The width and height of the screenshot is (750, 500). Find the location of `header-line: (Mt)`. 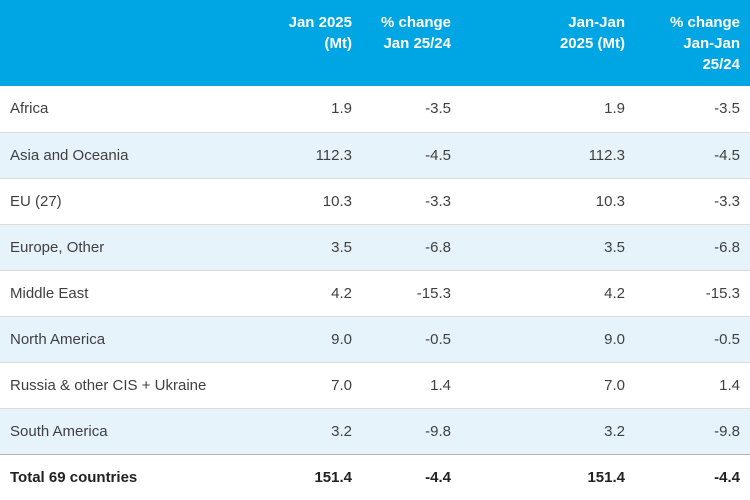

header-line: (Mt) is located at coordinates (338, 43).